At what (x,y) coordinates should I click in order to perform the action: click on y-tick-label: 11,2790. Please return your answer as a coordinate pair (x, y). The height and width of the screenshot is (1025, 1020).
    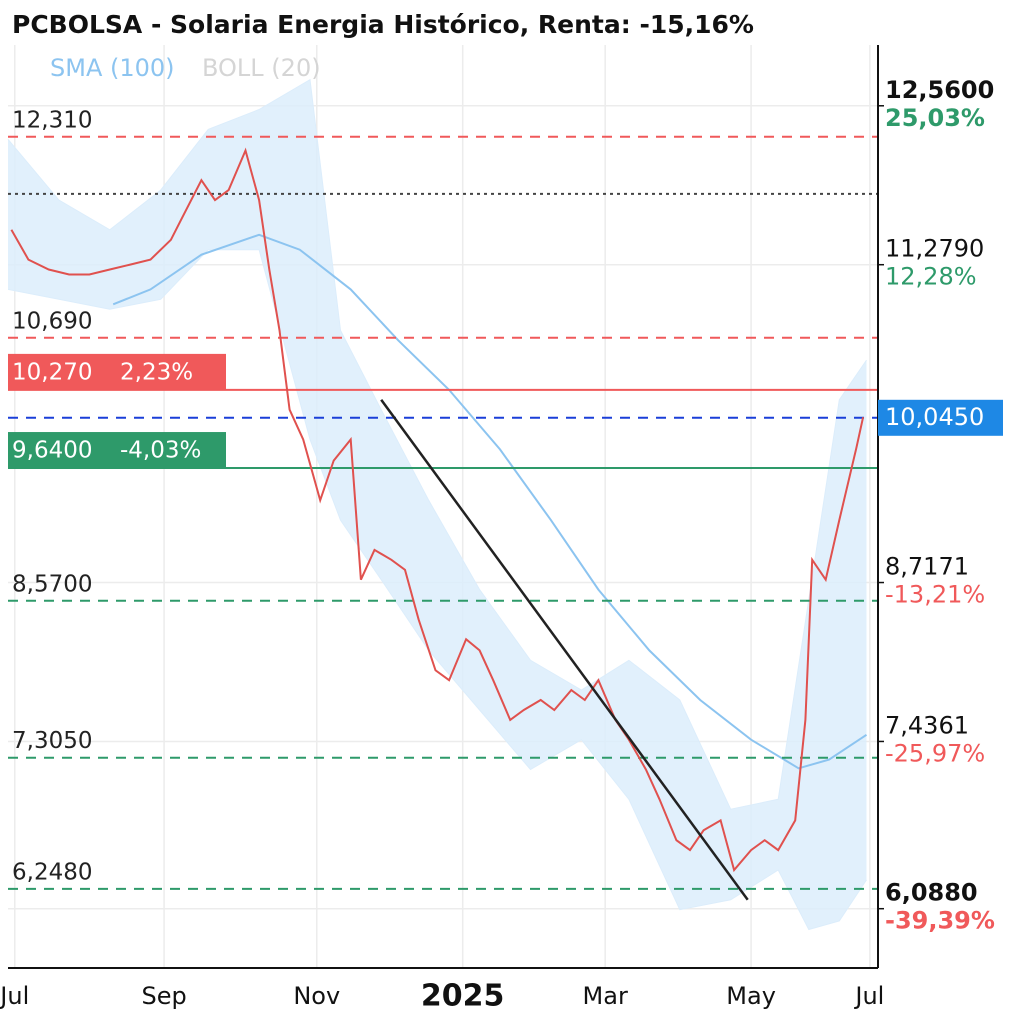
    Looking at the image, I should click on (934, 249).